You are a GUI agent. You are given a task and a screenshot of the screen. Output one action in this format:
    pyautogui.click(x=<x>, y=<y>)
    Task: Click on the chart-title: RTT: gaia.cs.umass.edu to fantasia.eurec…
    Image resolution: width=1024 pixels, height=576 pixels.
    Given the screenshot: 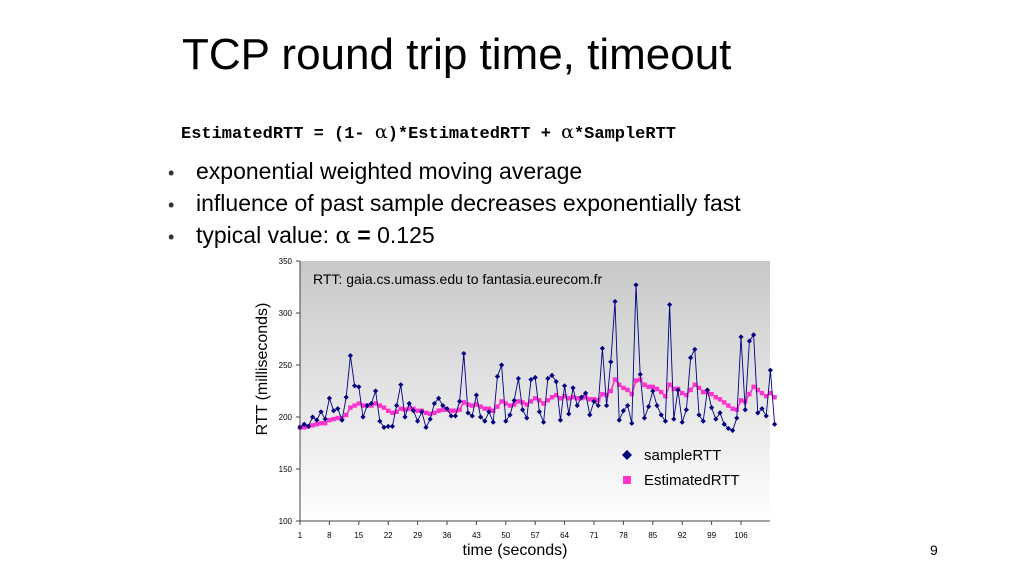 What is the action you would take?
    pyautogui.click(x=458, y=279)
    